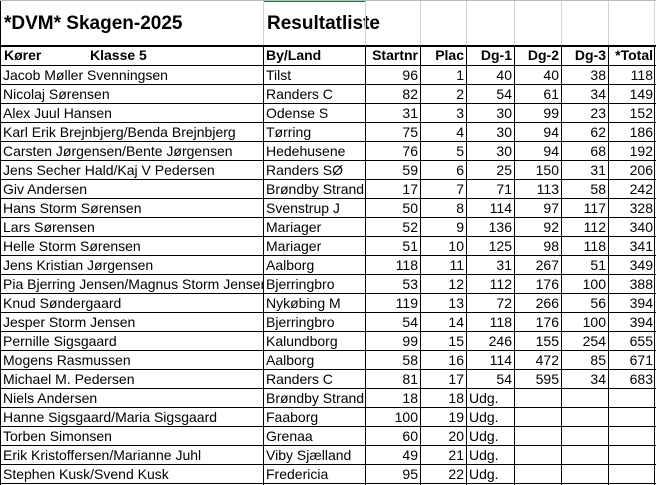 This screenshot has height=485, width=656. I want to click on cell-total: 118, so click(641, 75).